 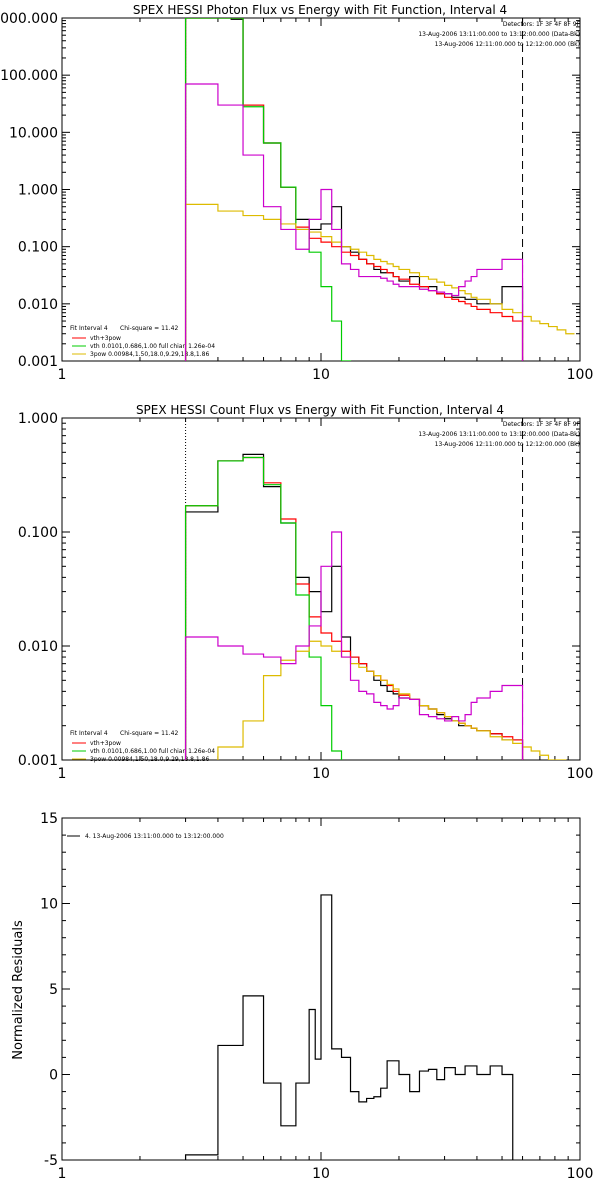 What do you see at coordinates (542, 24) in the screenshot?
I see `photon-flux-detectors: Detectors: 1F 3F 4F 8F 9F` at bounding box center [542, 24].